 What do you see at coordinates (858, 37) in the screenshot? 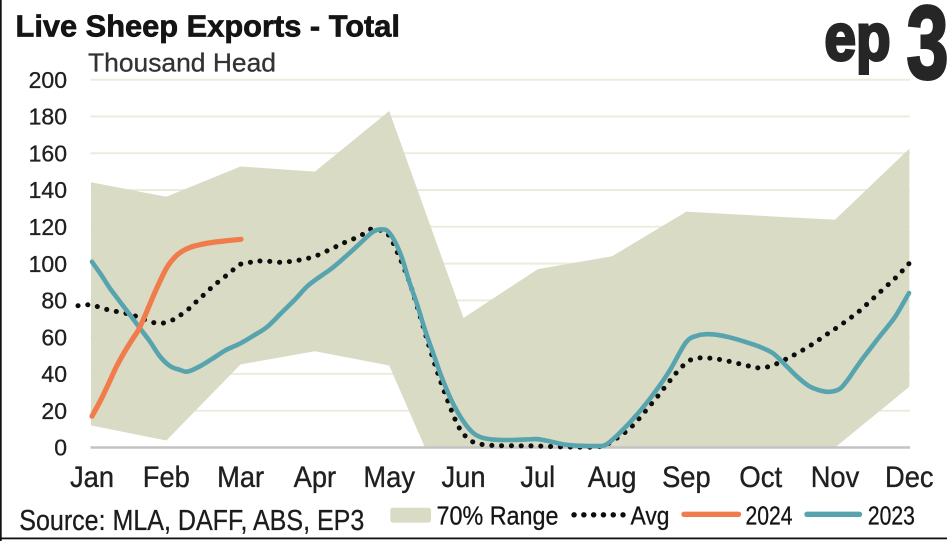
I see `svg-text: ep` at bounding box center [858, 37].